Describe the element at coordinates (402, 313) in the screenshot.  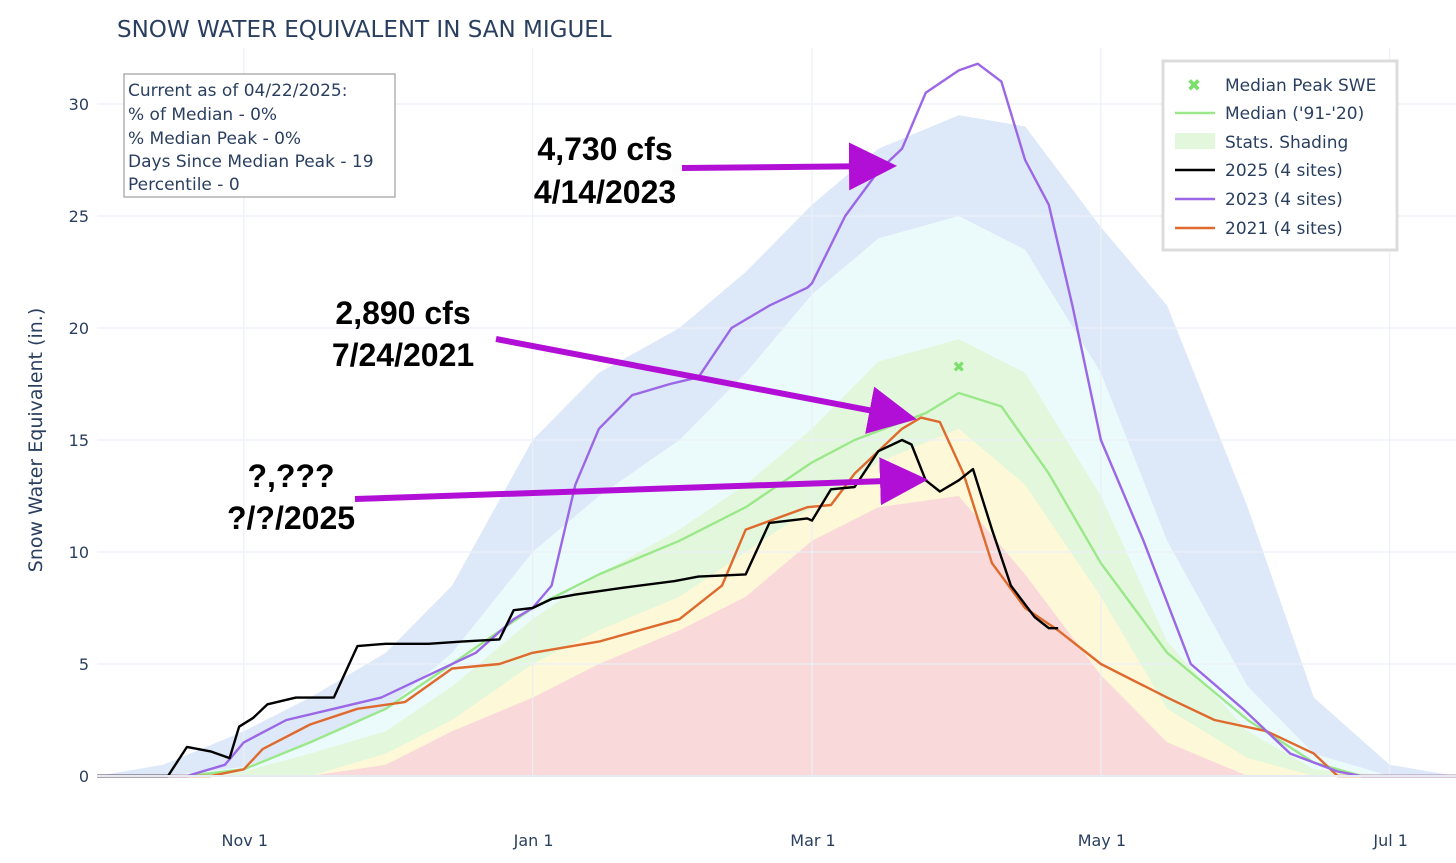
I see `annotation-2021-line1: 2,890 cfs` at that location.